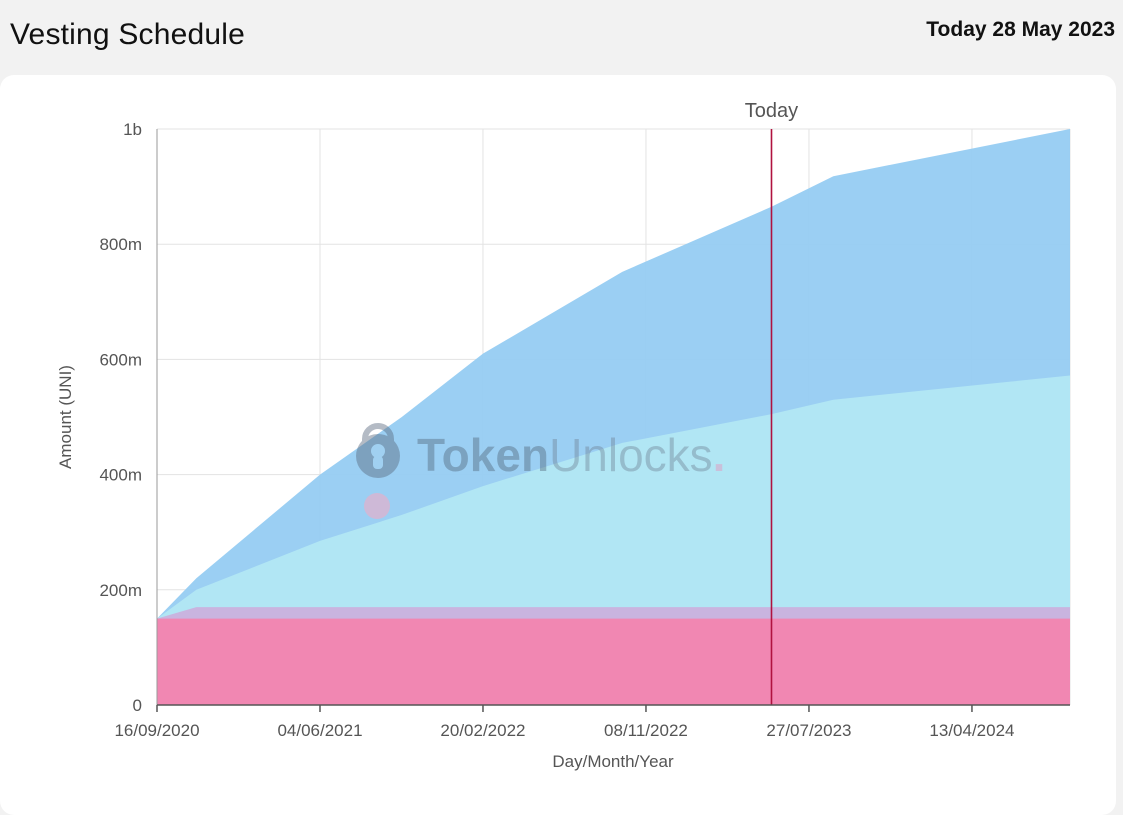 The height and width of the screenshot is (815, 1123). Describe the element at coordinates (65, 417) in the screenshot. I see `y-axis-title: Amount (UNI)` at that location.